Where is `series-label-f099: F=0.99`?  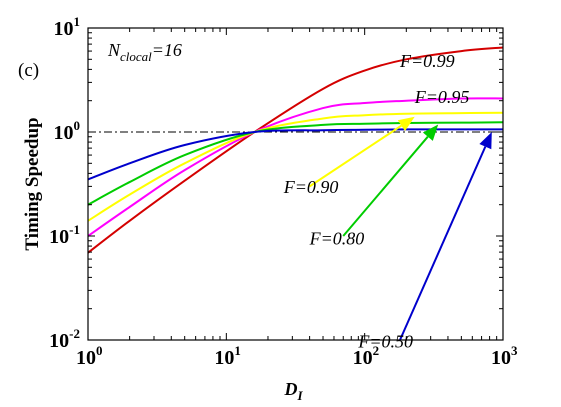 series-label-f099: F=0.99 is located at coordinates (427, 61).